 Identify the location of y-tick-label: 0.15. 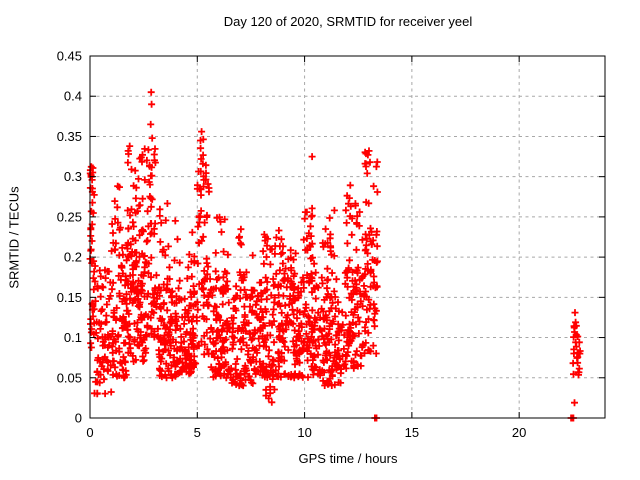
(69, 297).